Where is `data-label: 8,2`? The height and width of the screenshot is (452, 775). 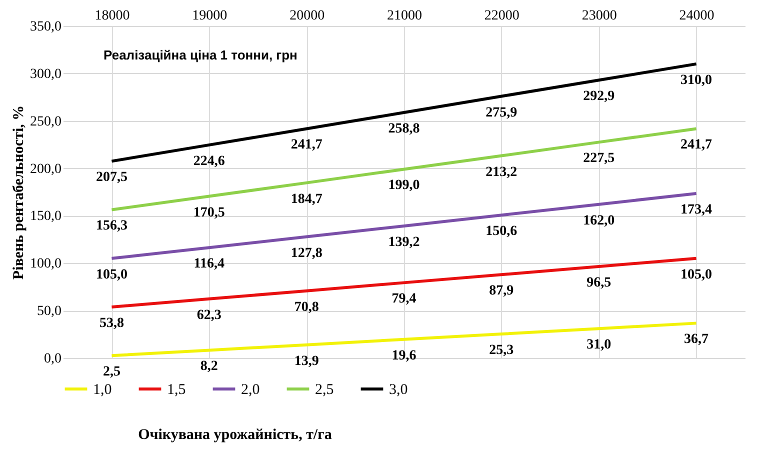
data-label: 8,2 is located at coordinates (209, 366).